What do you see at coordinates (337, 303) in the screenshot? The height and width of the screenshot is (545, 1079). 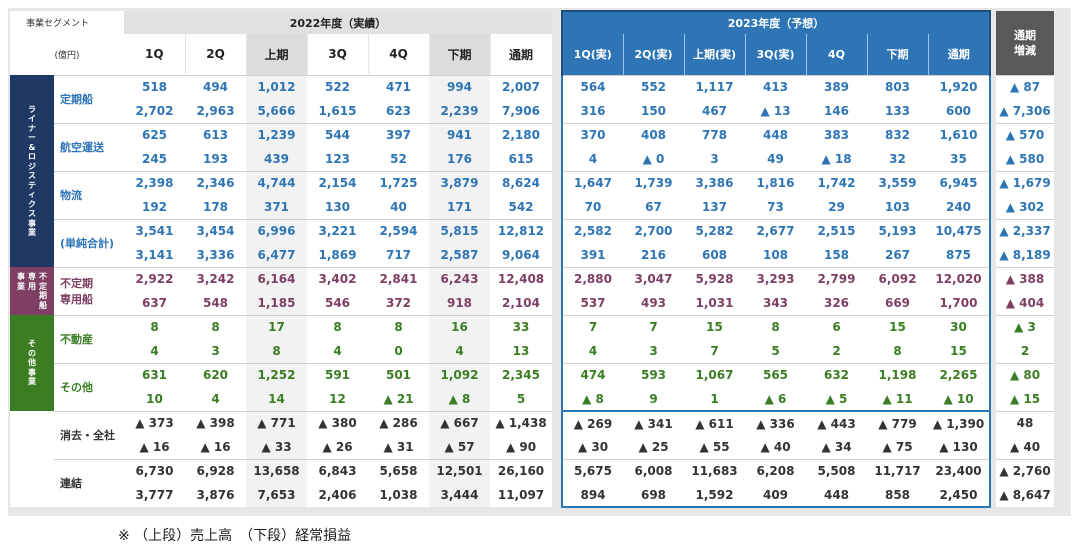 I see `ordinary-income-cell: 546` at bounding box center [337, 303].